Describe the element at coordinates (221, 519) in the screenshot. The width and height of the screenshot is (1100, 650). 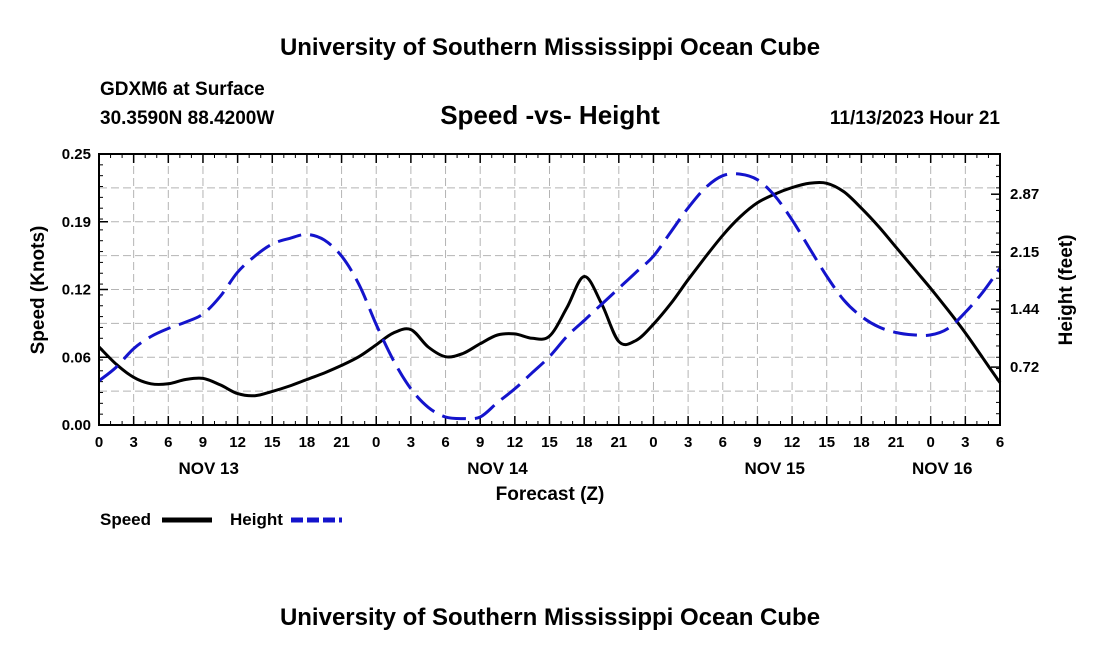
I see `legend: Speed Height` at that location.